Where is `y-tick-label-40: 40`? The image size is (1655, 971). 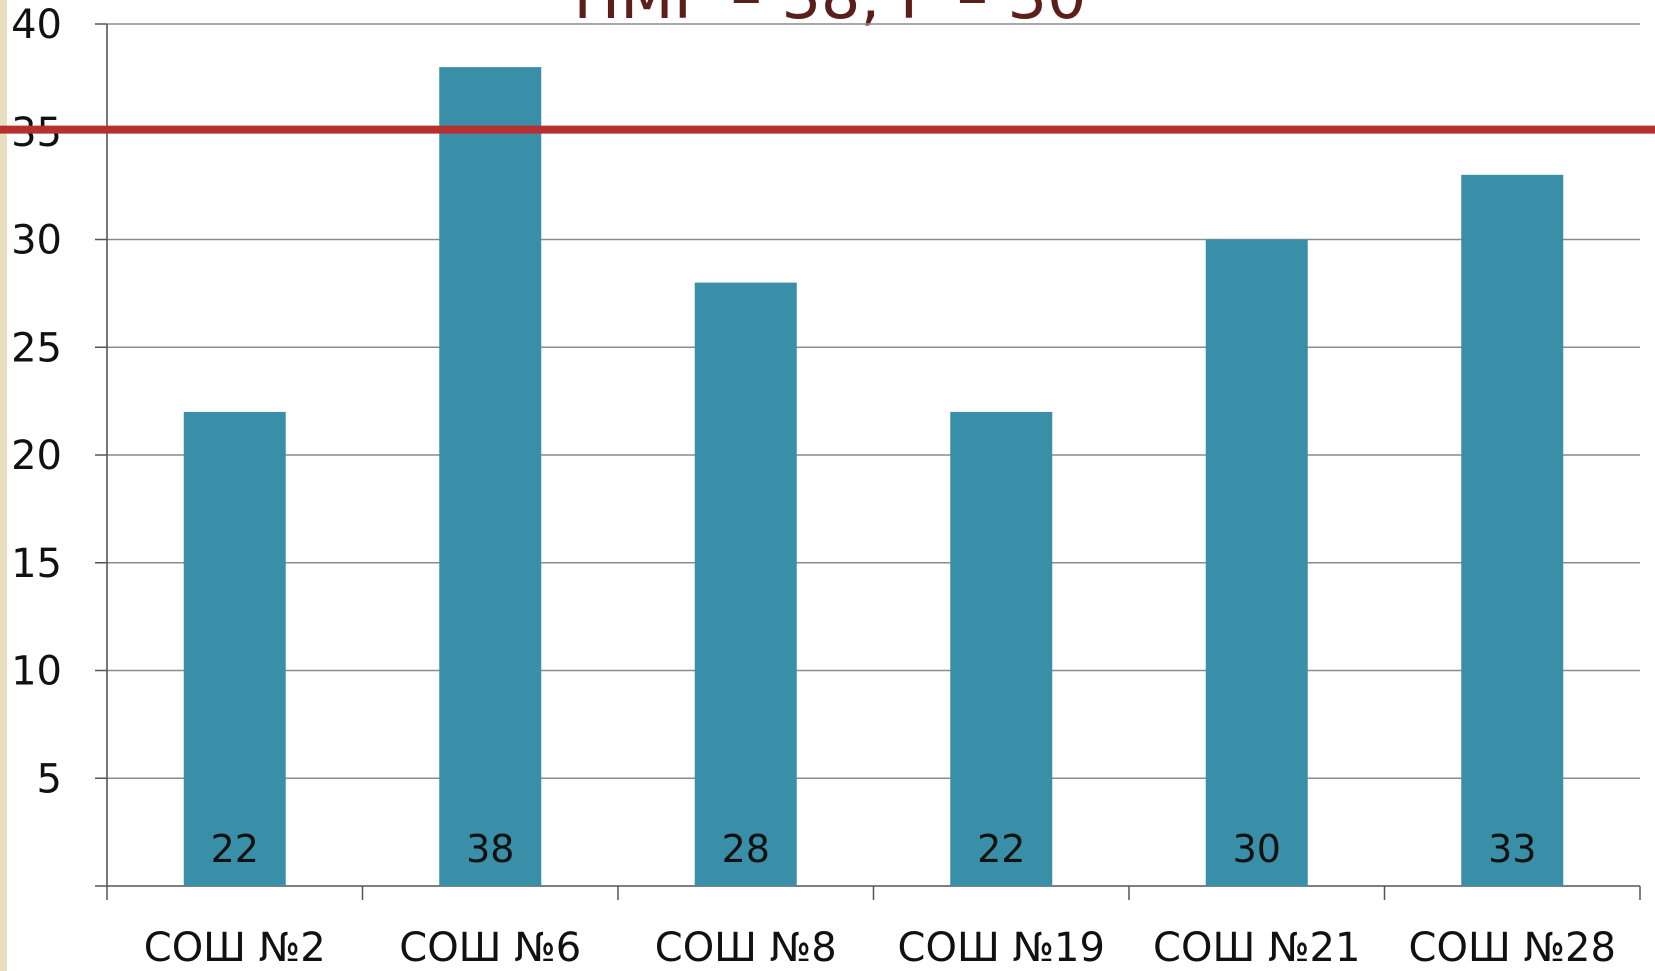
y-tick-label-40: 40 is located at coordinates (36, 25).